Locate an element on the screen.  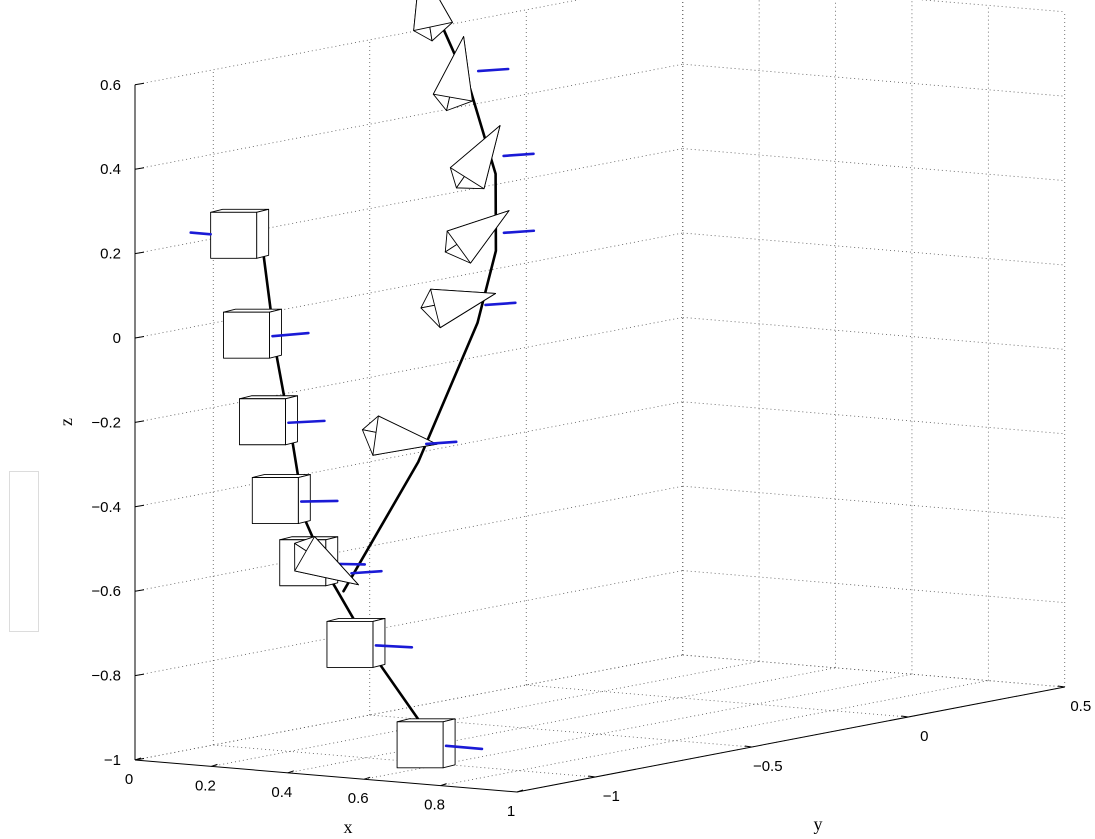
z-tick-label: 0.4 is located at coordinates (110, 169).